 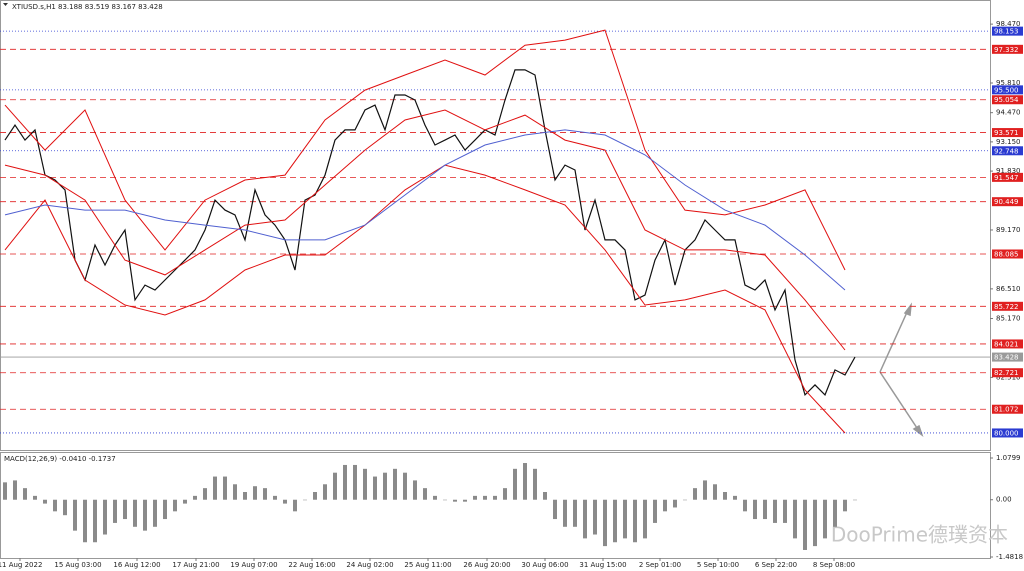 What do you see at coordinates (427, 565) in the screenshot?
I see `x-tick-label: 25 Aug 11:00` at bounding box center [427, 565].